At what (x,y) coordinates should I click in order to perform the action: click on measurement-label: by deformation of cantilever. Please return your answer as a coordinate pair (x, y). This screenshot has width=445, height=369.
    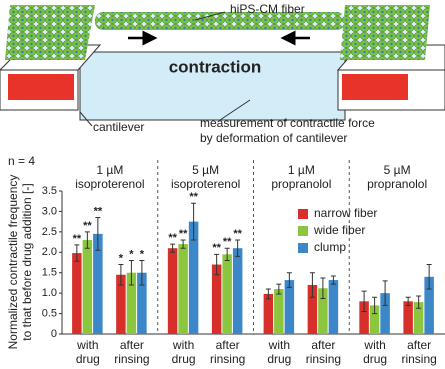
    Looking at the image, I should click on (273, 138).